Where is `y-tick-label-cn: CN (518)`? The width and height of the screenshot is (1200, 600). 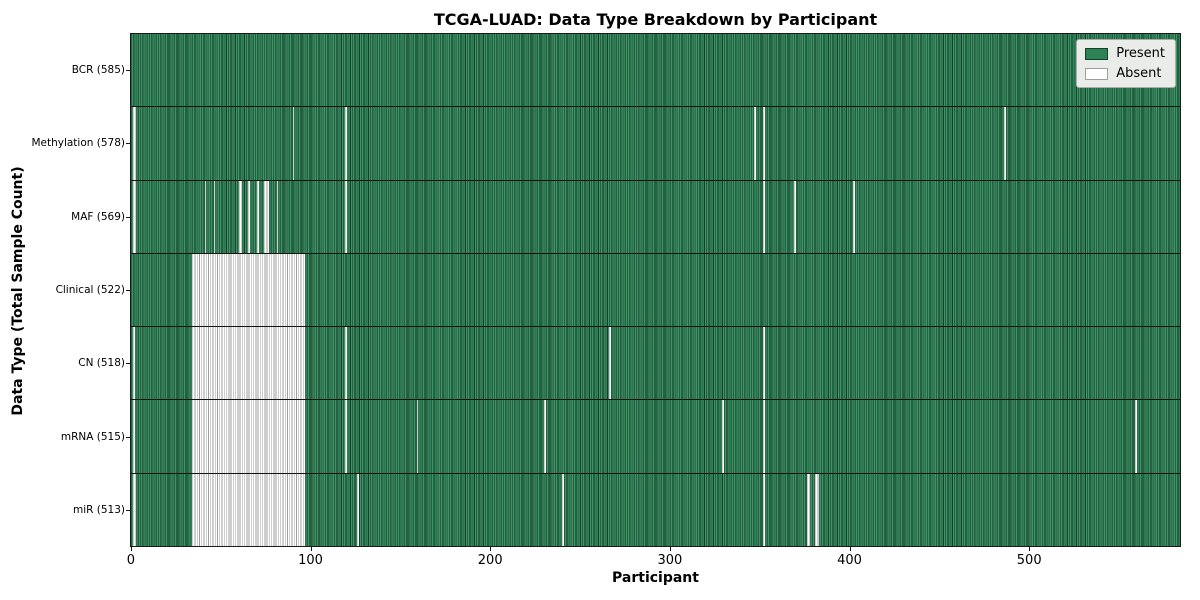
y-tick-label-cn: CN (518) is located at coordinates (101, 363).